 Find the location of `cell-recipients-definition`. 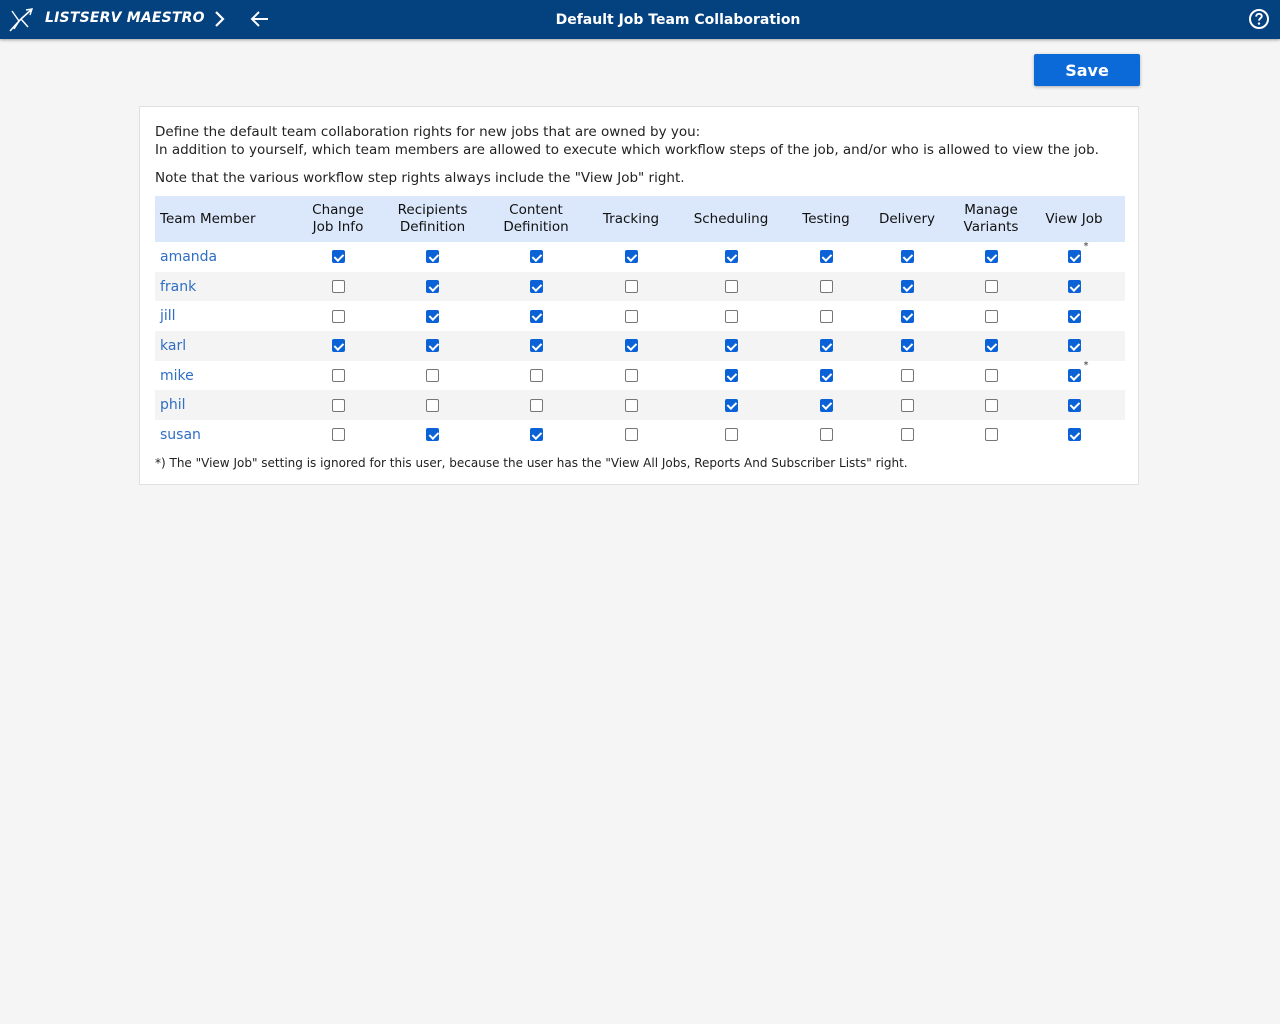

cell-recipients-definition is located at coordinates (432, 316).